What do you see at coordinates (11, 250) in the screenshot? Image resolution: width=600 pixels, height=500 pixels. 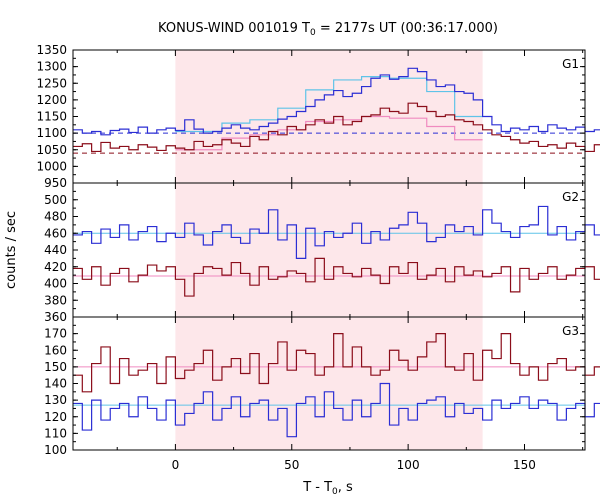 I see `y-axis-label: counts / sec` at bounding box center [11, 250].